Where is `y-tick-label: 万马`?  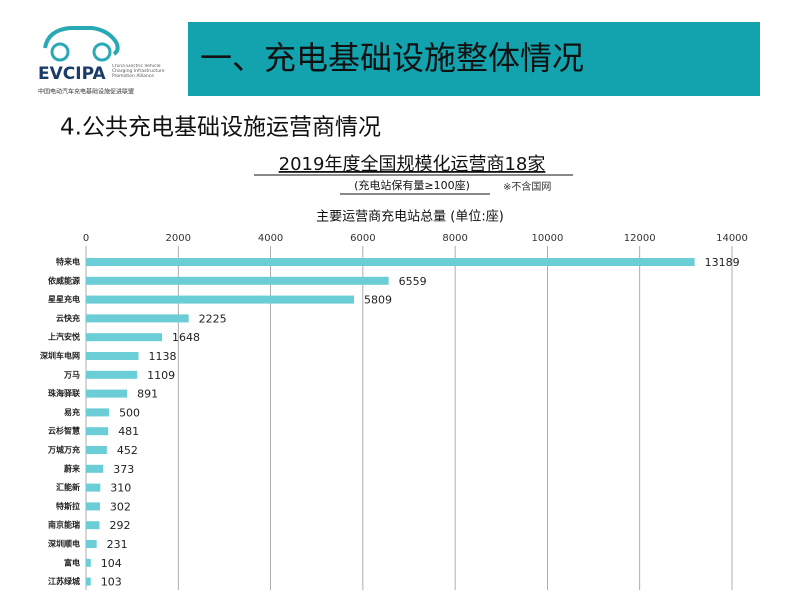
y-tick-label: 万马 is located at coordinates (71, 374).